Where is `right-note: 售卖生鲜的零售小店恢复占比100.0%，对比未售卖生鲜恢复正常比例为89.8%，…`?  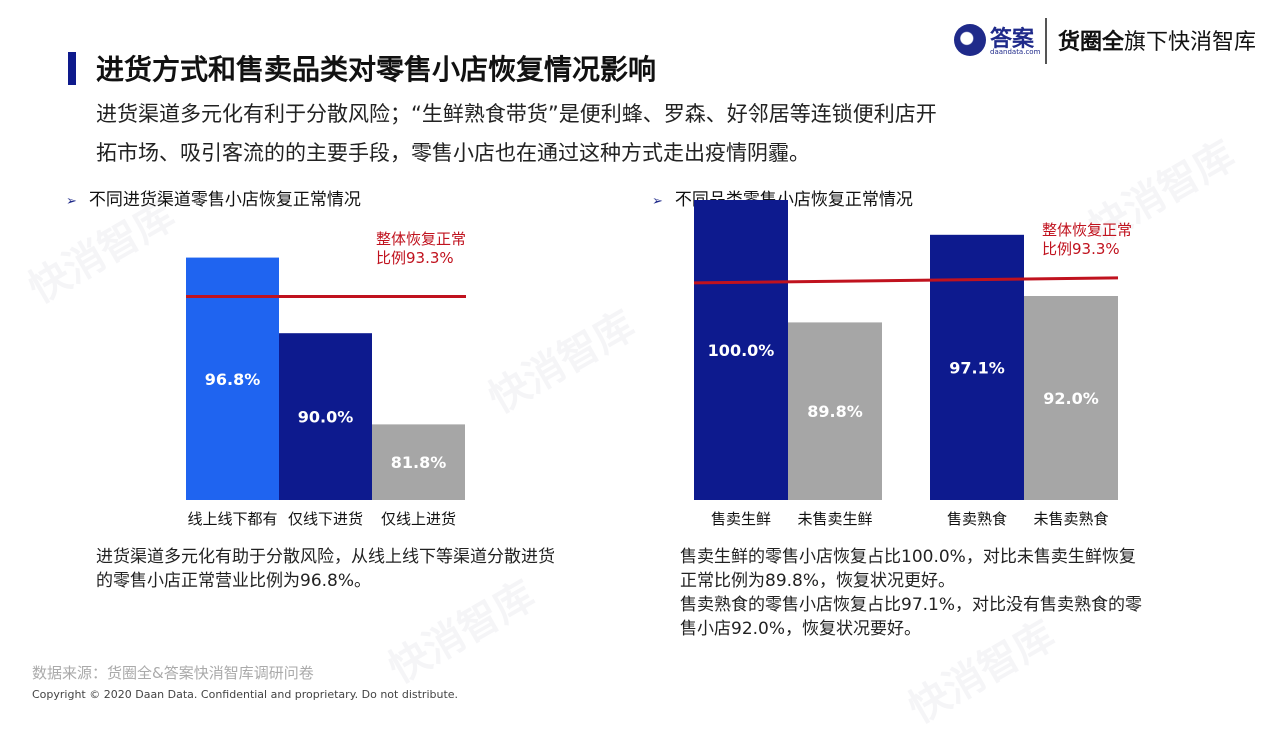 right-note: 售卖生鲜的零售小店恢复占比100.0%，对比未售卖生鲜恢复正常比例为89.8%，… is located at coordinates (915, 593).